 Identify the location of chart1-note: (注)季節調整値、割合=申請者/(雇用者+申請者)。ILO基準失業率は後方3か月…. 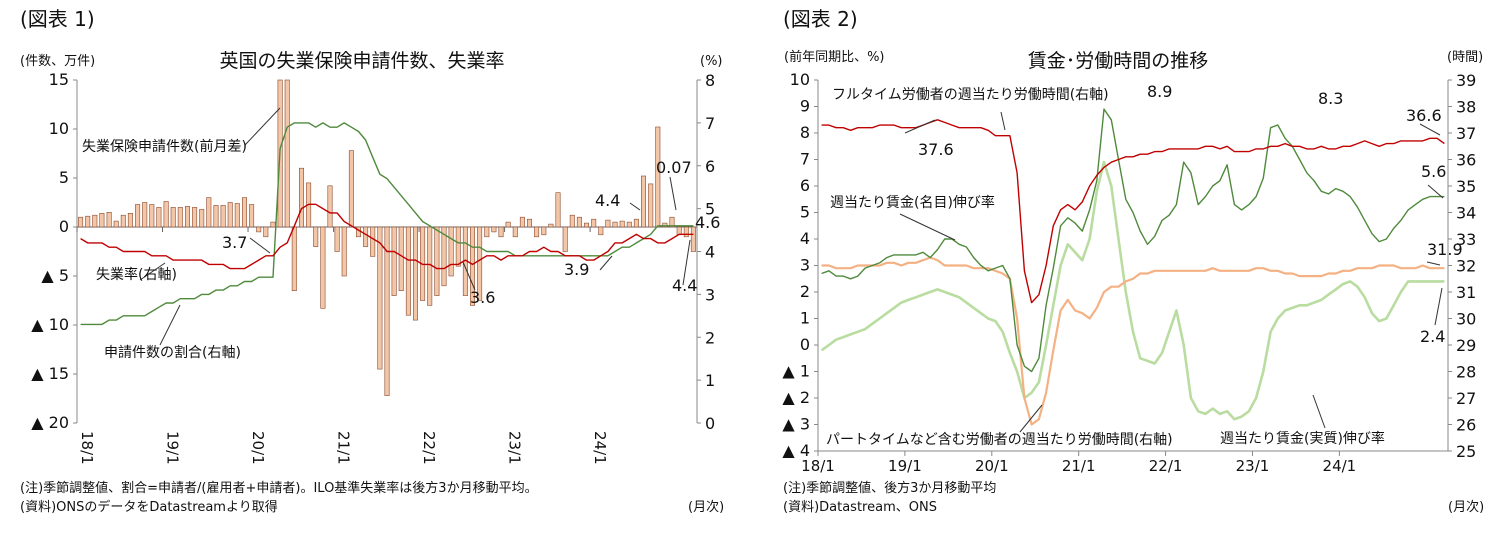
(279, 488).